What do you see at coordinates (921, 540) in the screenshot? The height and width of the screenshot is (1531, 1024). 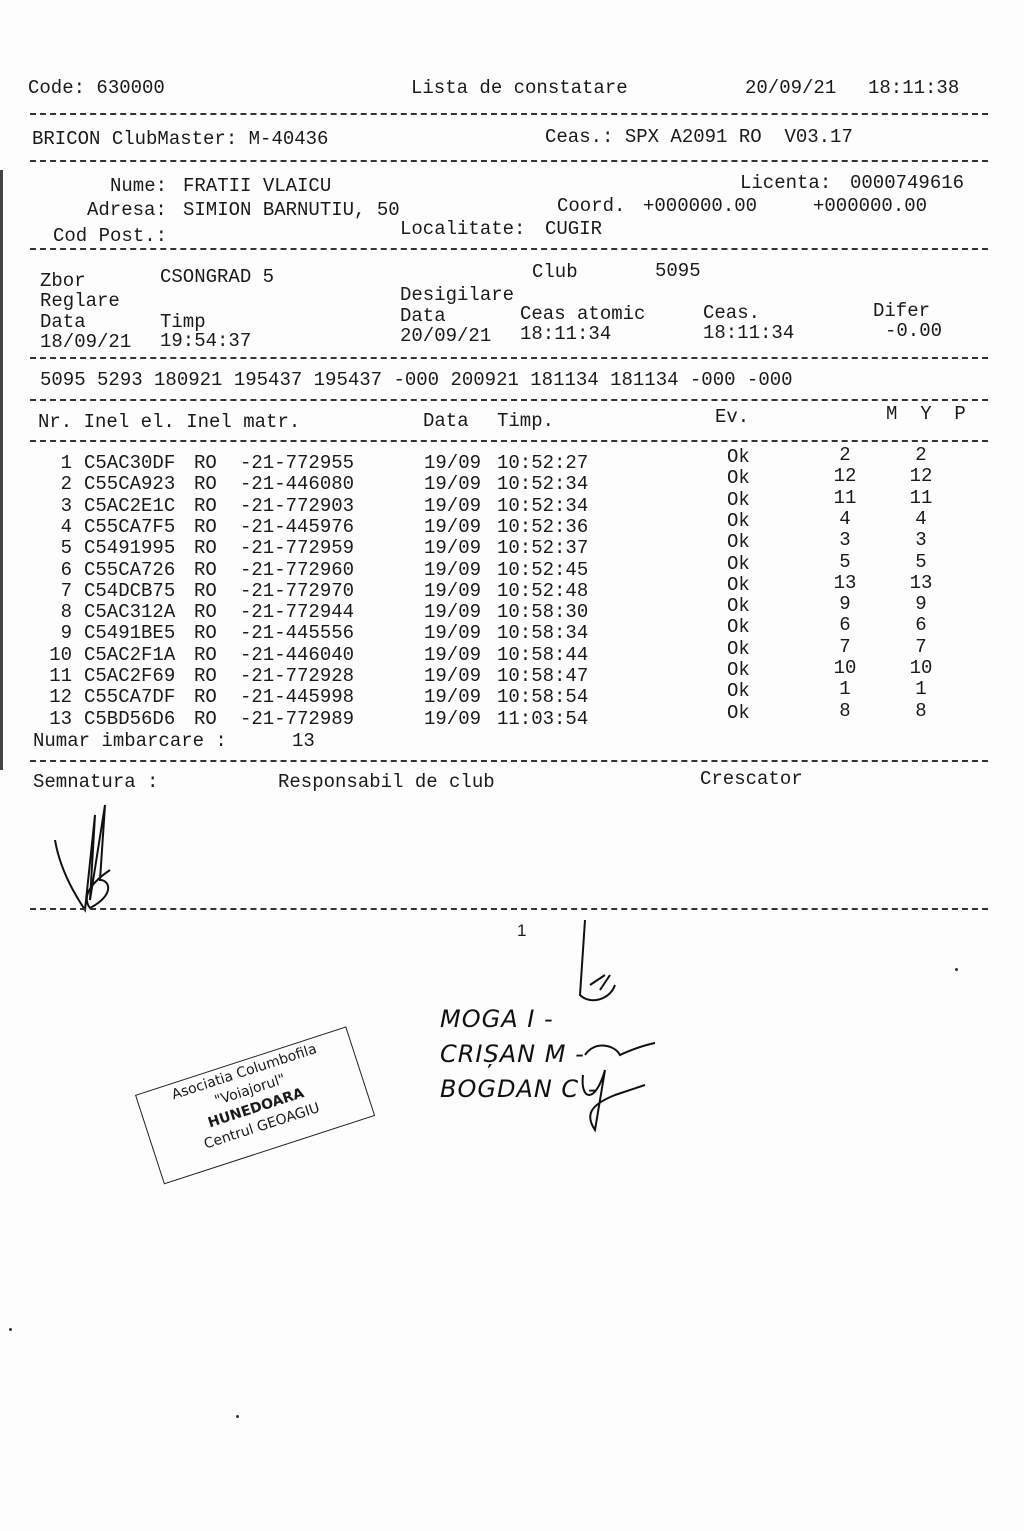 I see `y-value: 3` at bounding box center [921, 540].